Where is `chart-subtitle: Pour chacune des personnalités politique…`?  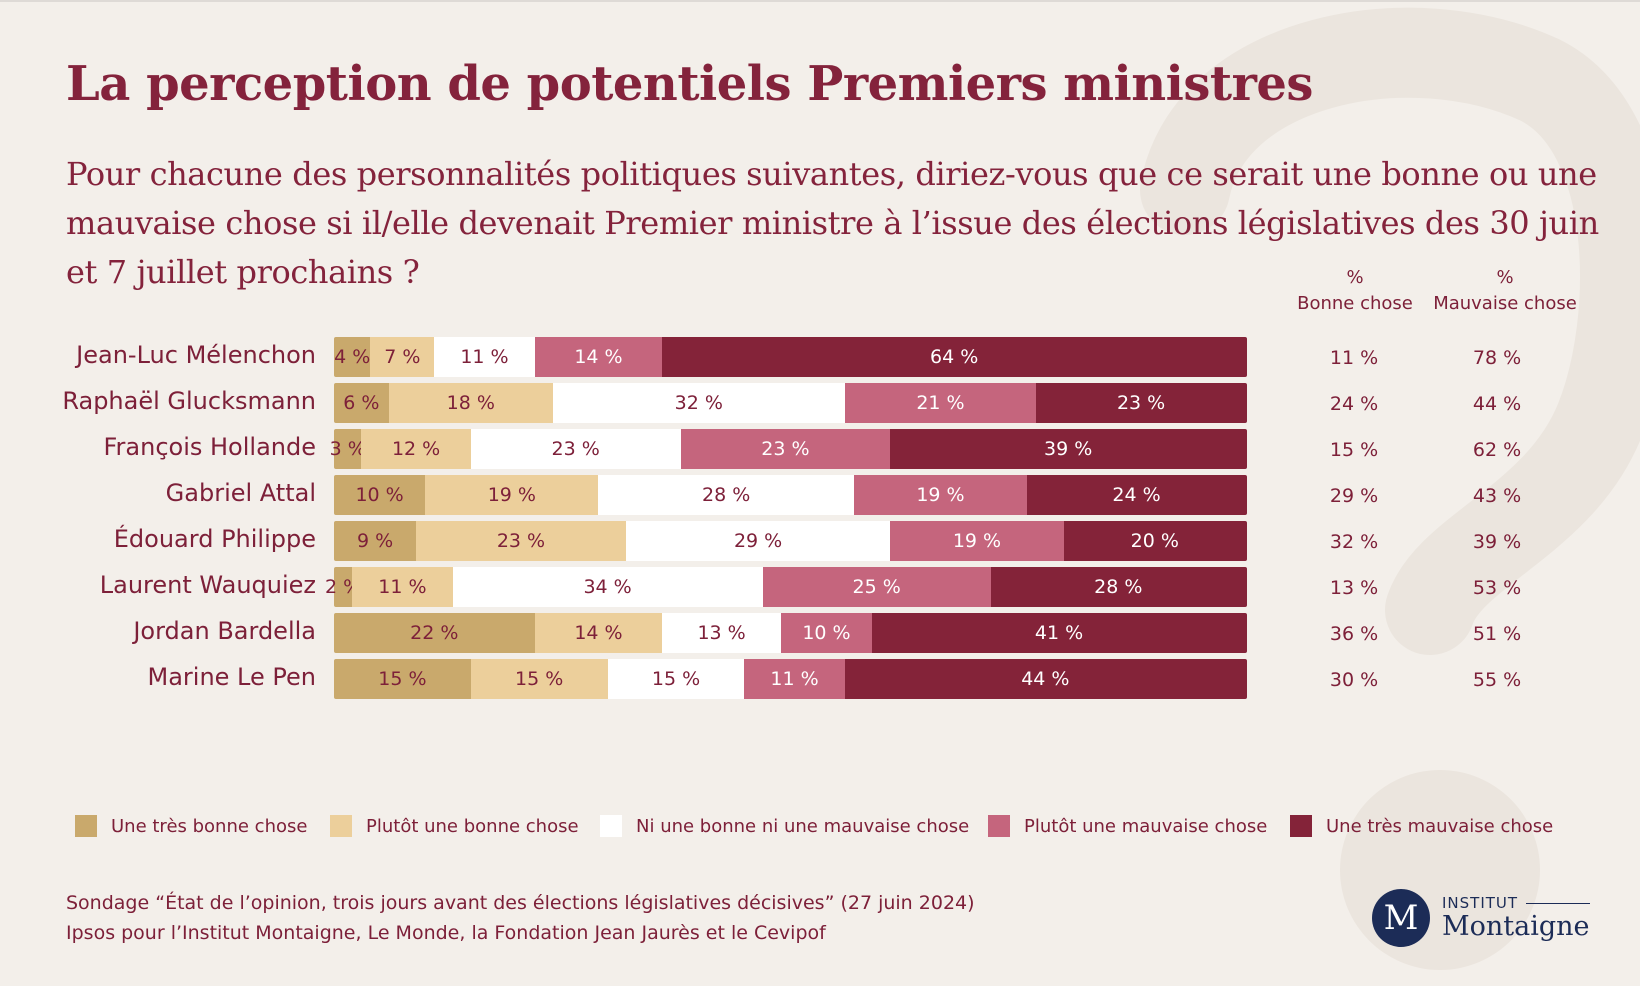 chart-subtitle: Pour chacune des personnalités politique… is located at coordinates (832, 223).